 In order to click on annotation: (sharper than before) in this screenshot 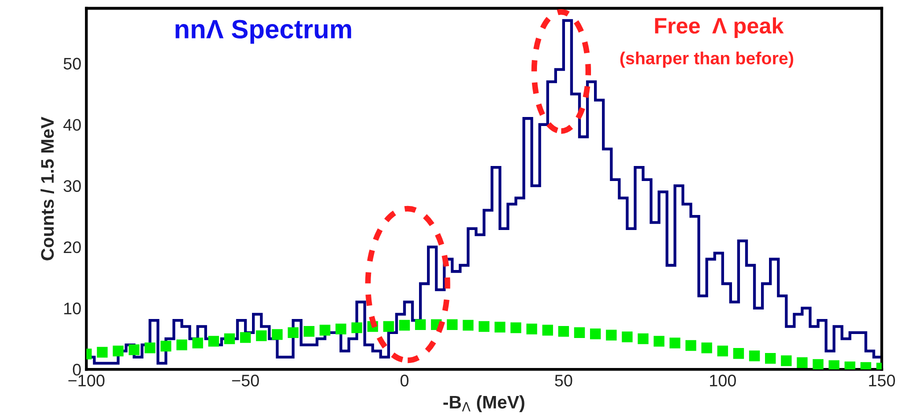, I will do `click(707, 60)`.